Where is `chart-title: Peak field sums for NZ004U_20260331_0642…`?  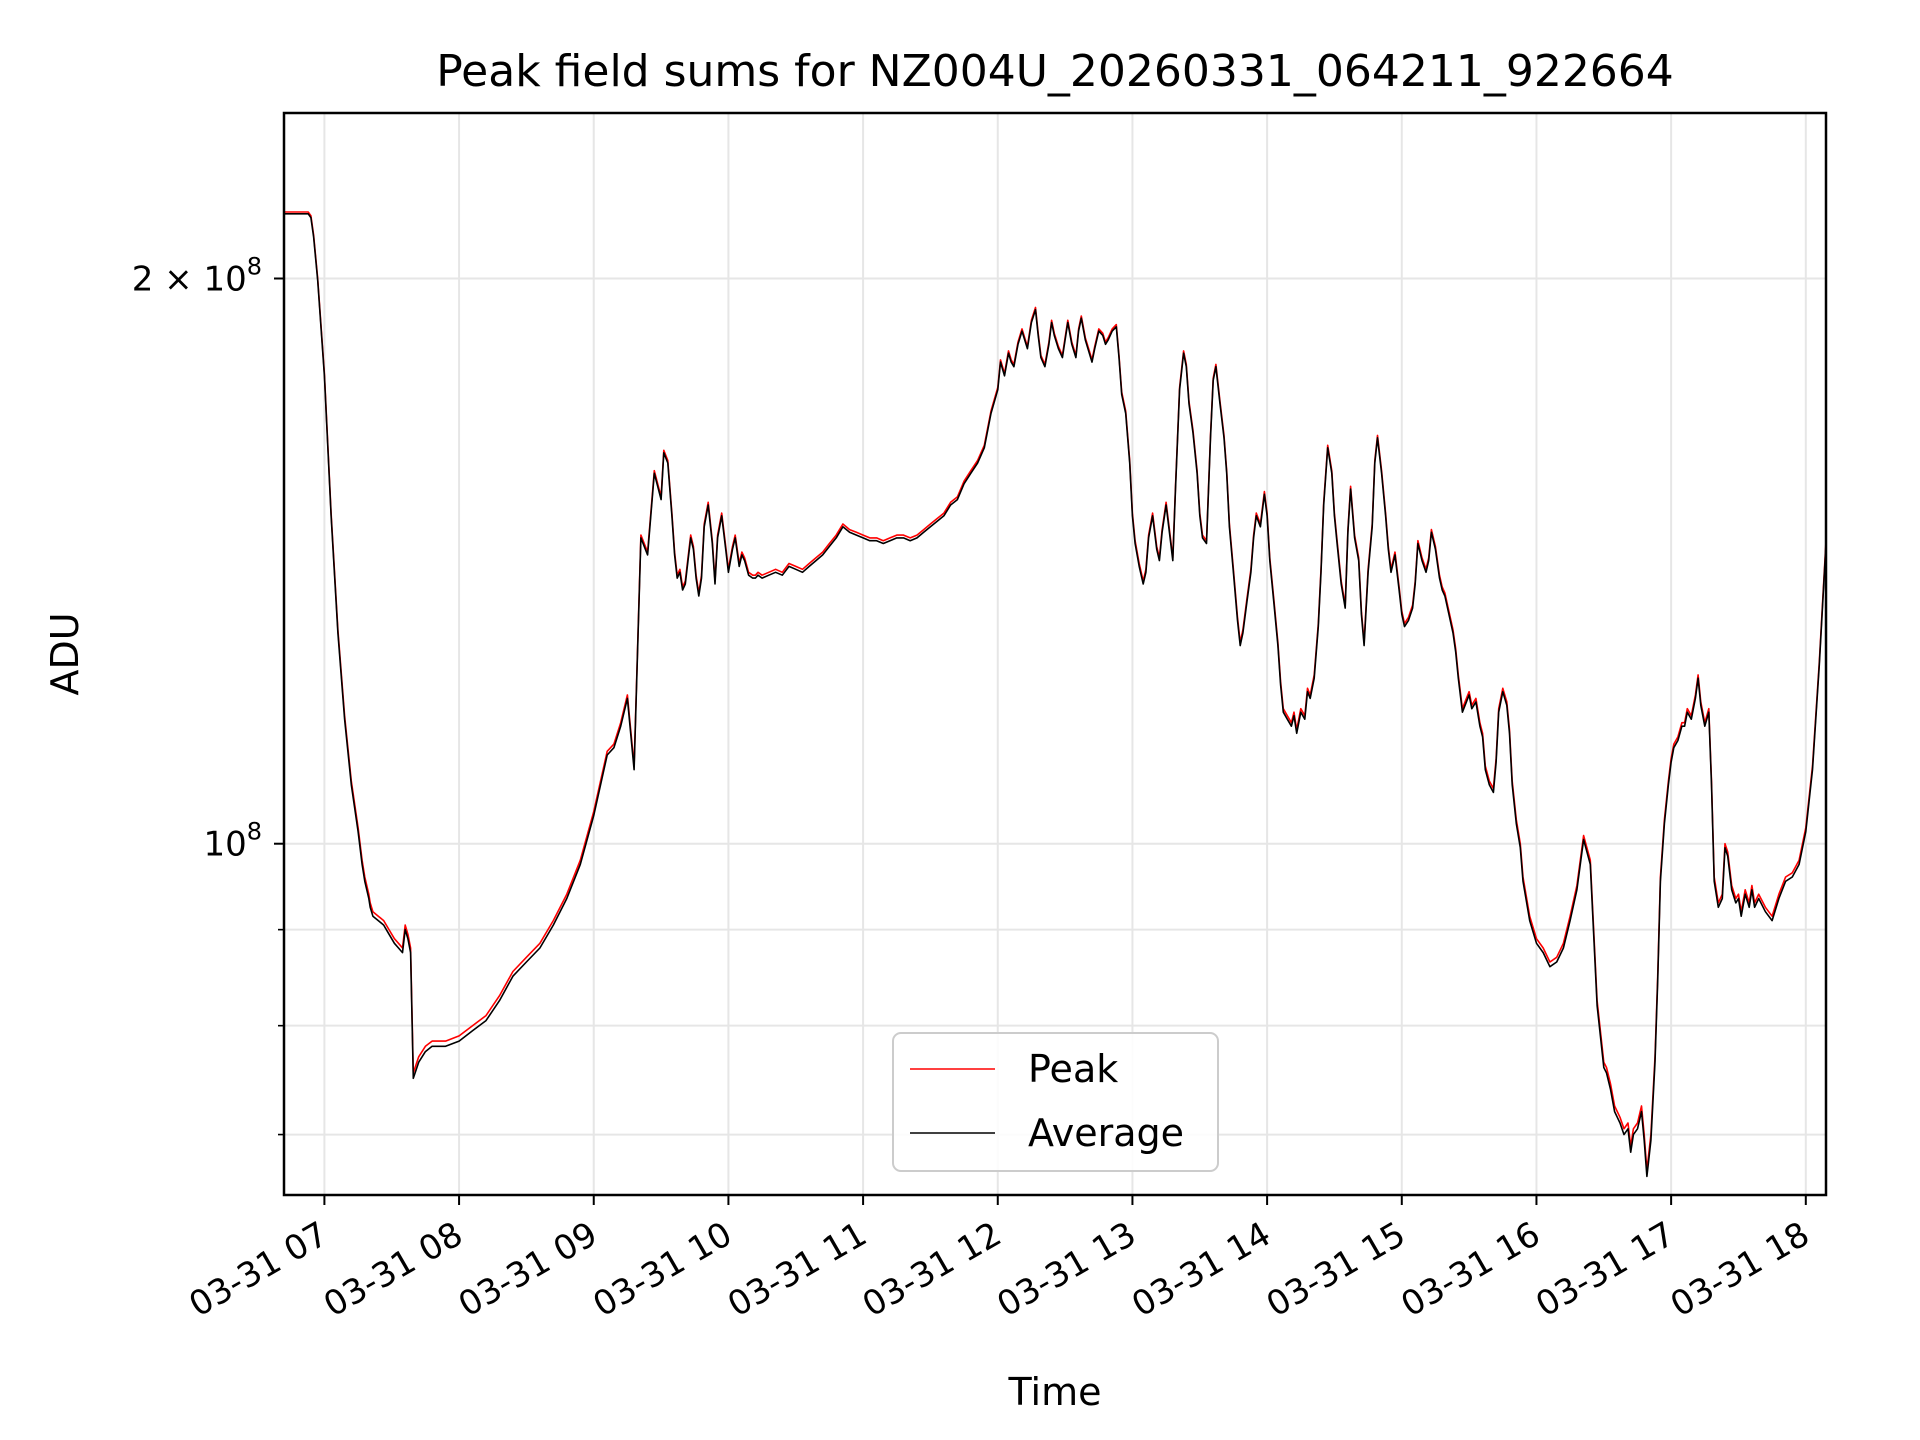 chart-title: Peak field sums for NZ004U_20260331_0642… is located at coordinates (1055, 71).